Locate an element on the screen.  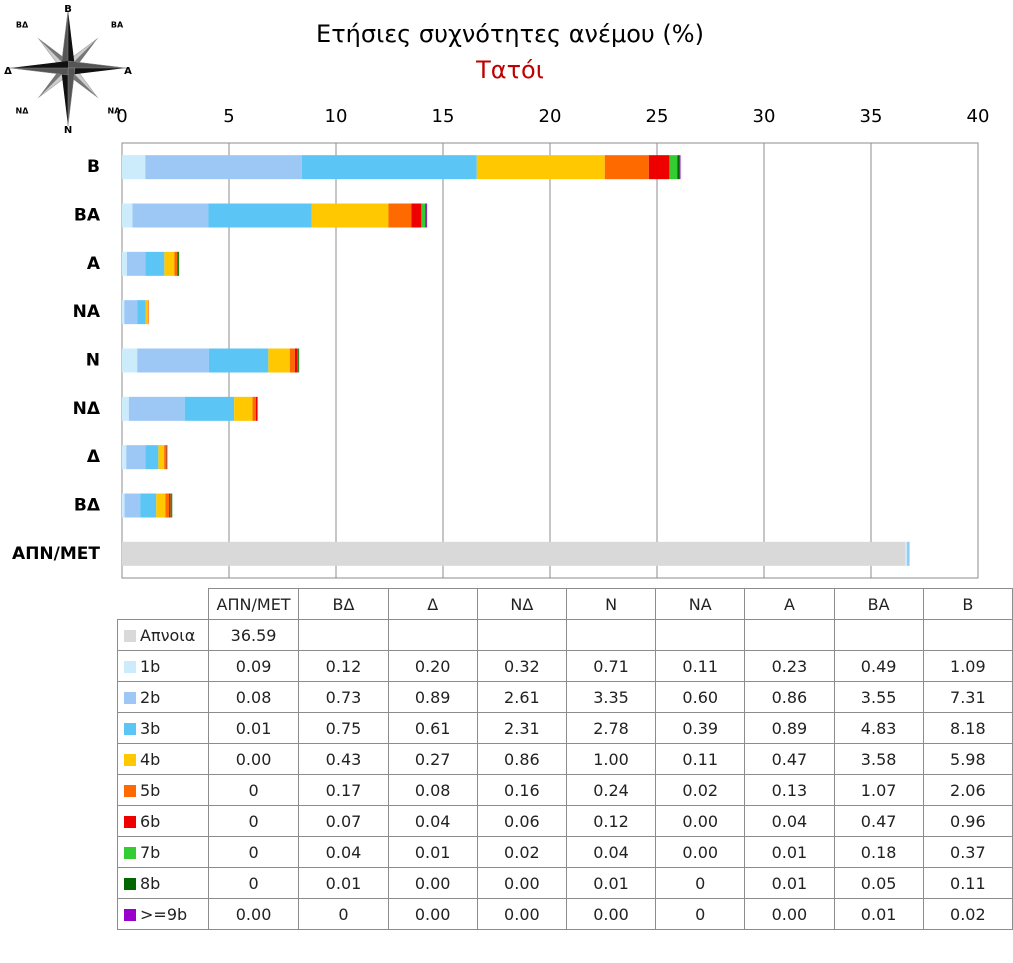
legend-label: 6b is located at coordinates (150, 821).